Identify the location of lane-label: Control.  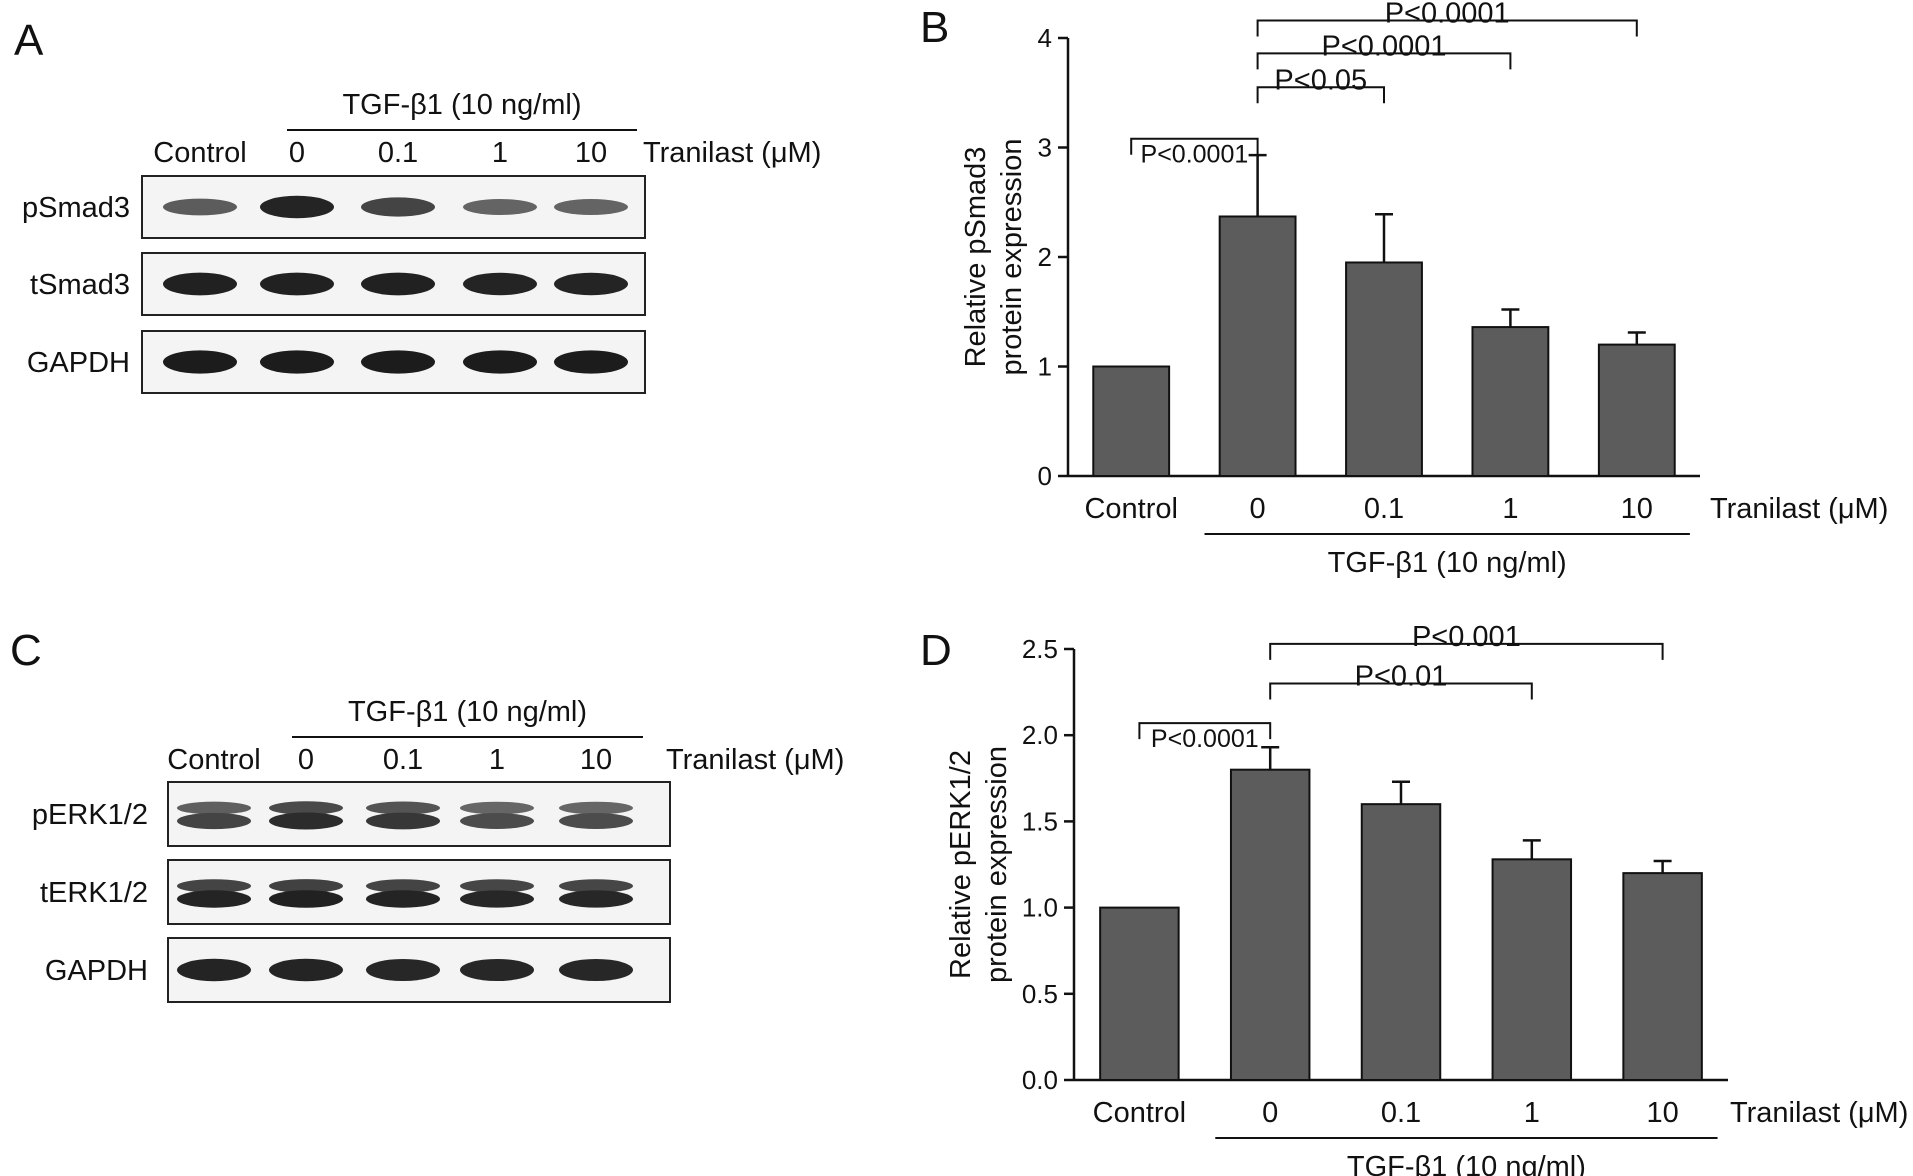
(200, 153).